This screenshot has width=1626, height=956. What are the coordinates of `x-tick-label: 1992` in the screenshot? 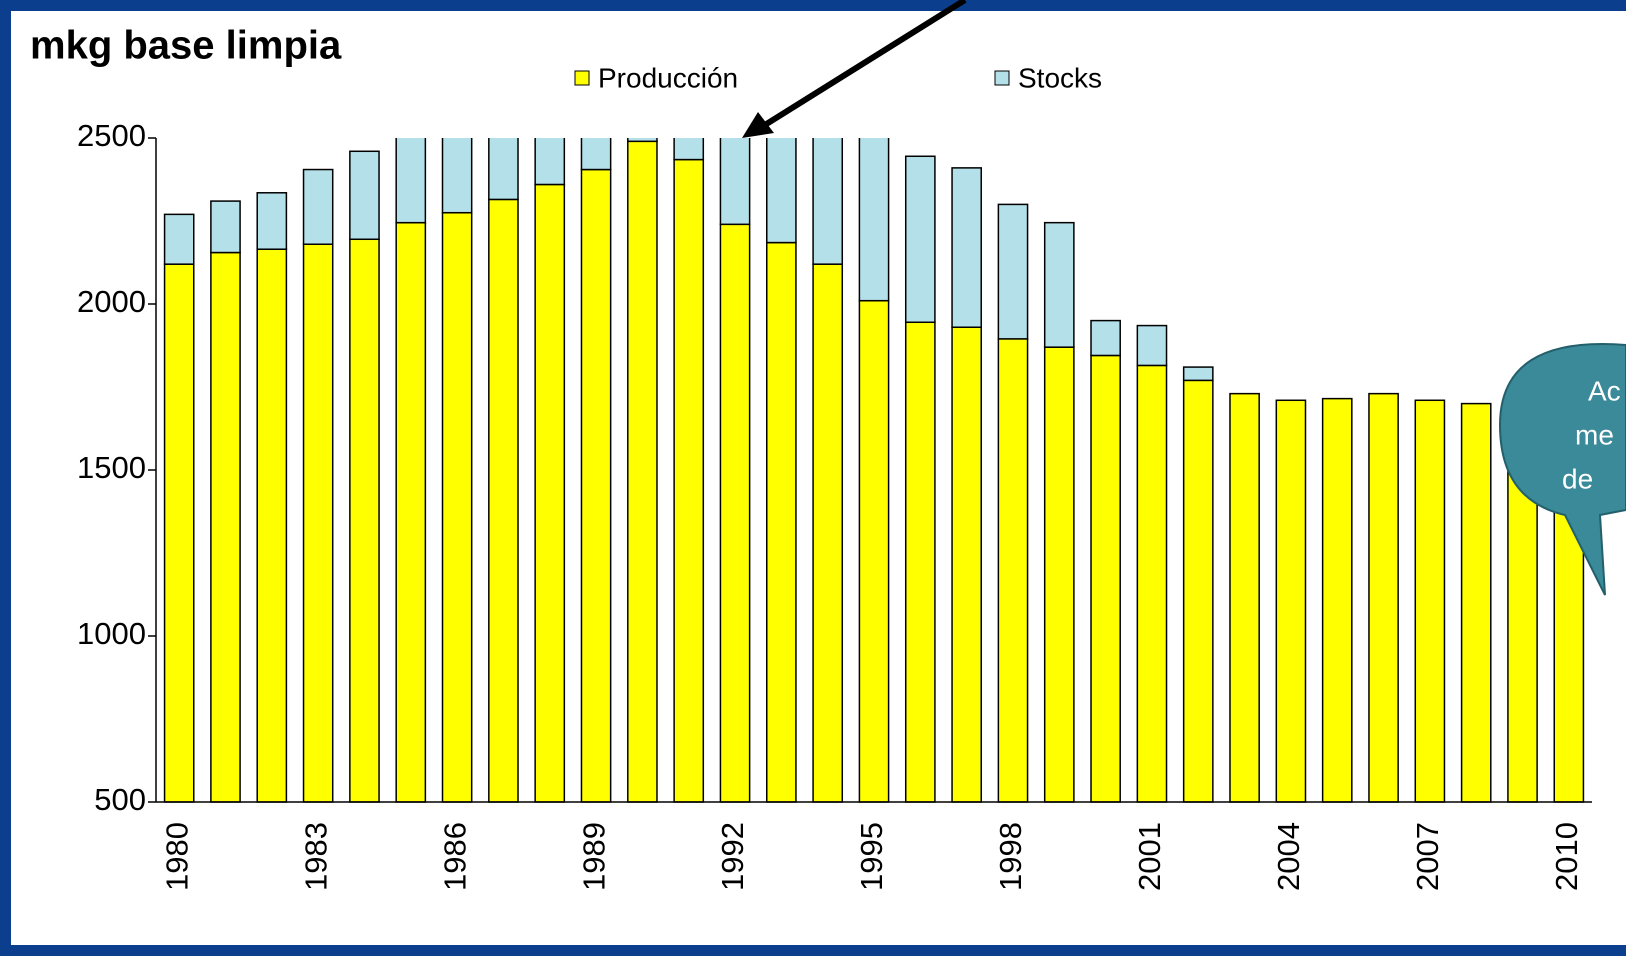 It's located at (732, 856).